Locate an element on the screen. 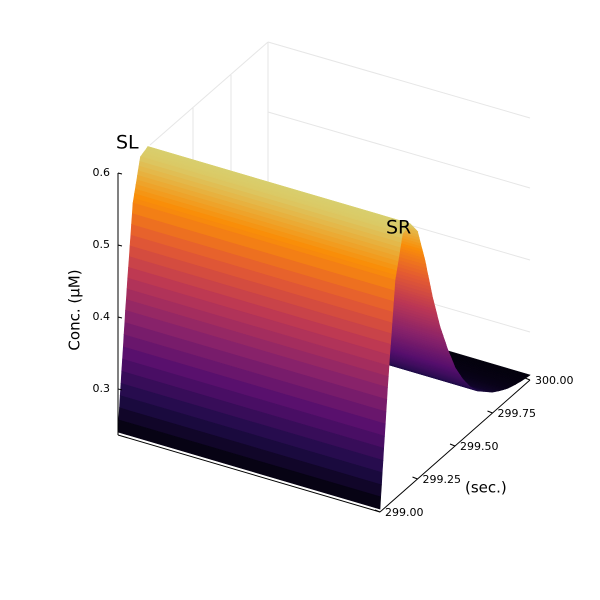 Image resolution: width=600 pixels, height=600 pixels. x-axis-title: (sec.) is located at coordinates (486, 488).